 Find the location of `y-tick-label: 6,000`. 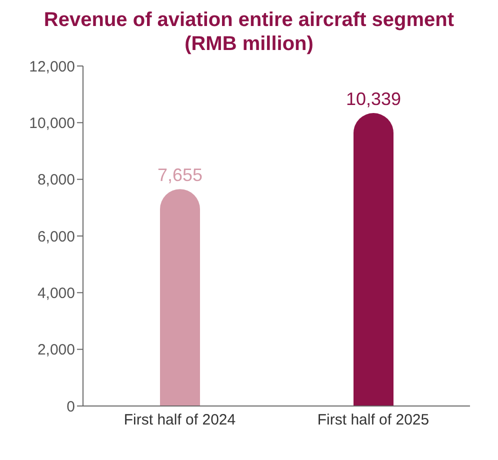

y-tick-label: 6,000 is located at coordinates (56, 237).